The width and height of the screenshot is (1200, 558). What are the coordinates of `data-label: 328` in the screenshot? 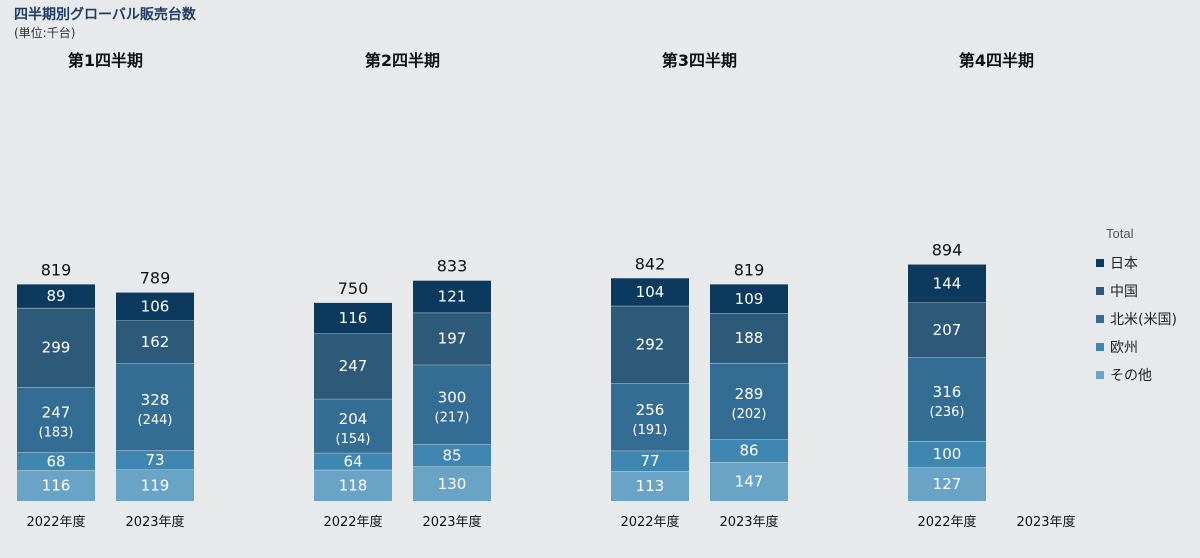 It's located at (155, 400).